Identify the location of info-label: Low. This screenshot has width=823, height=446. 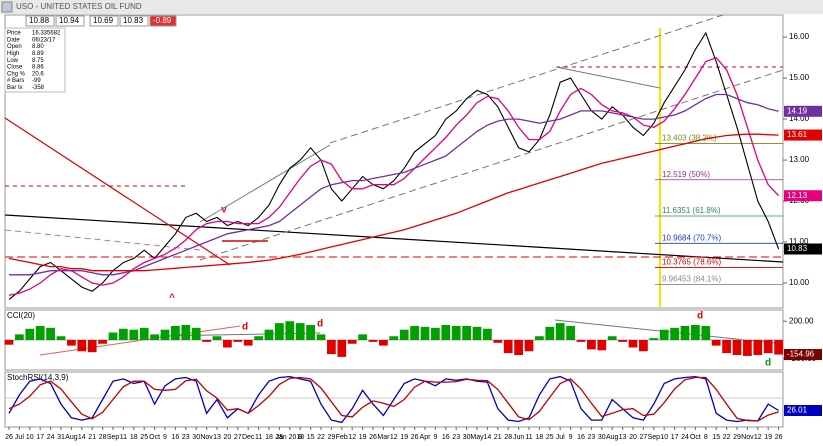
(13, 61).